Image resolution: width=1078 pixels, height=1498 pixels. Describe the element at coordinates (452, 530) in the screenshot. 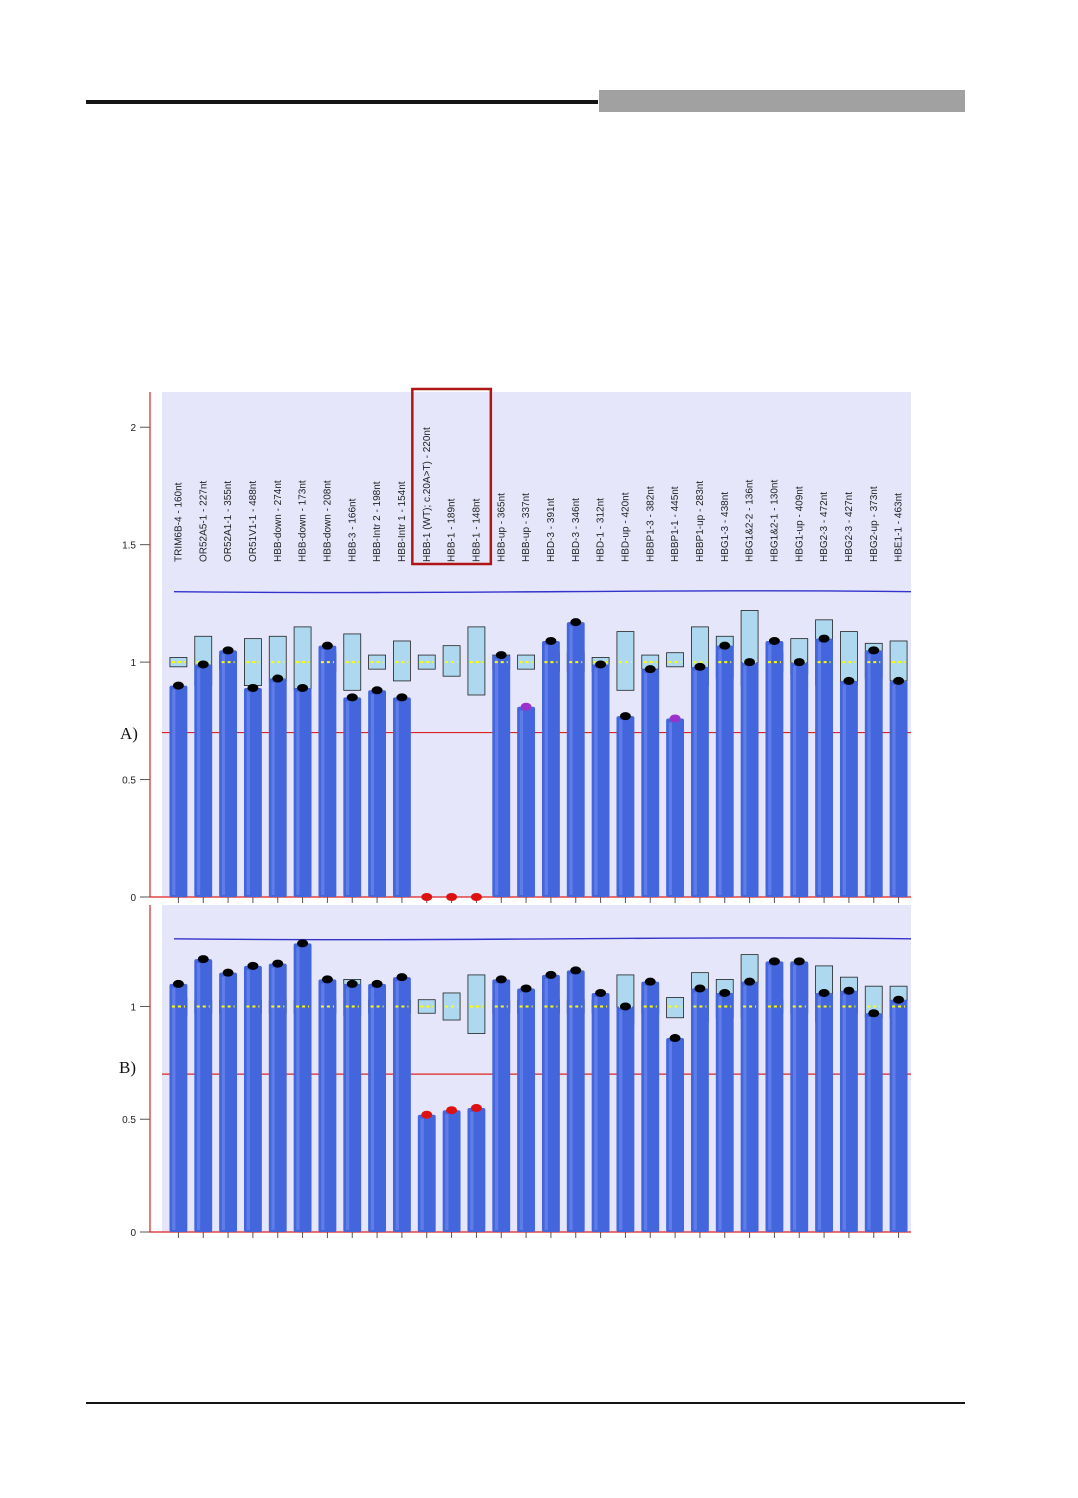

I see `category-label: HBB-1 - 189nt` at that location.